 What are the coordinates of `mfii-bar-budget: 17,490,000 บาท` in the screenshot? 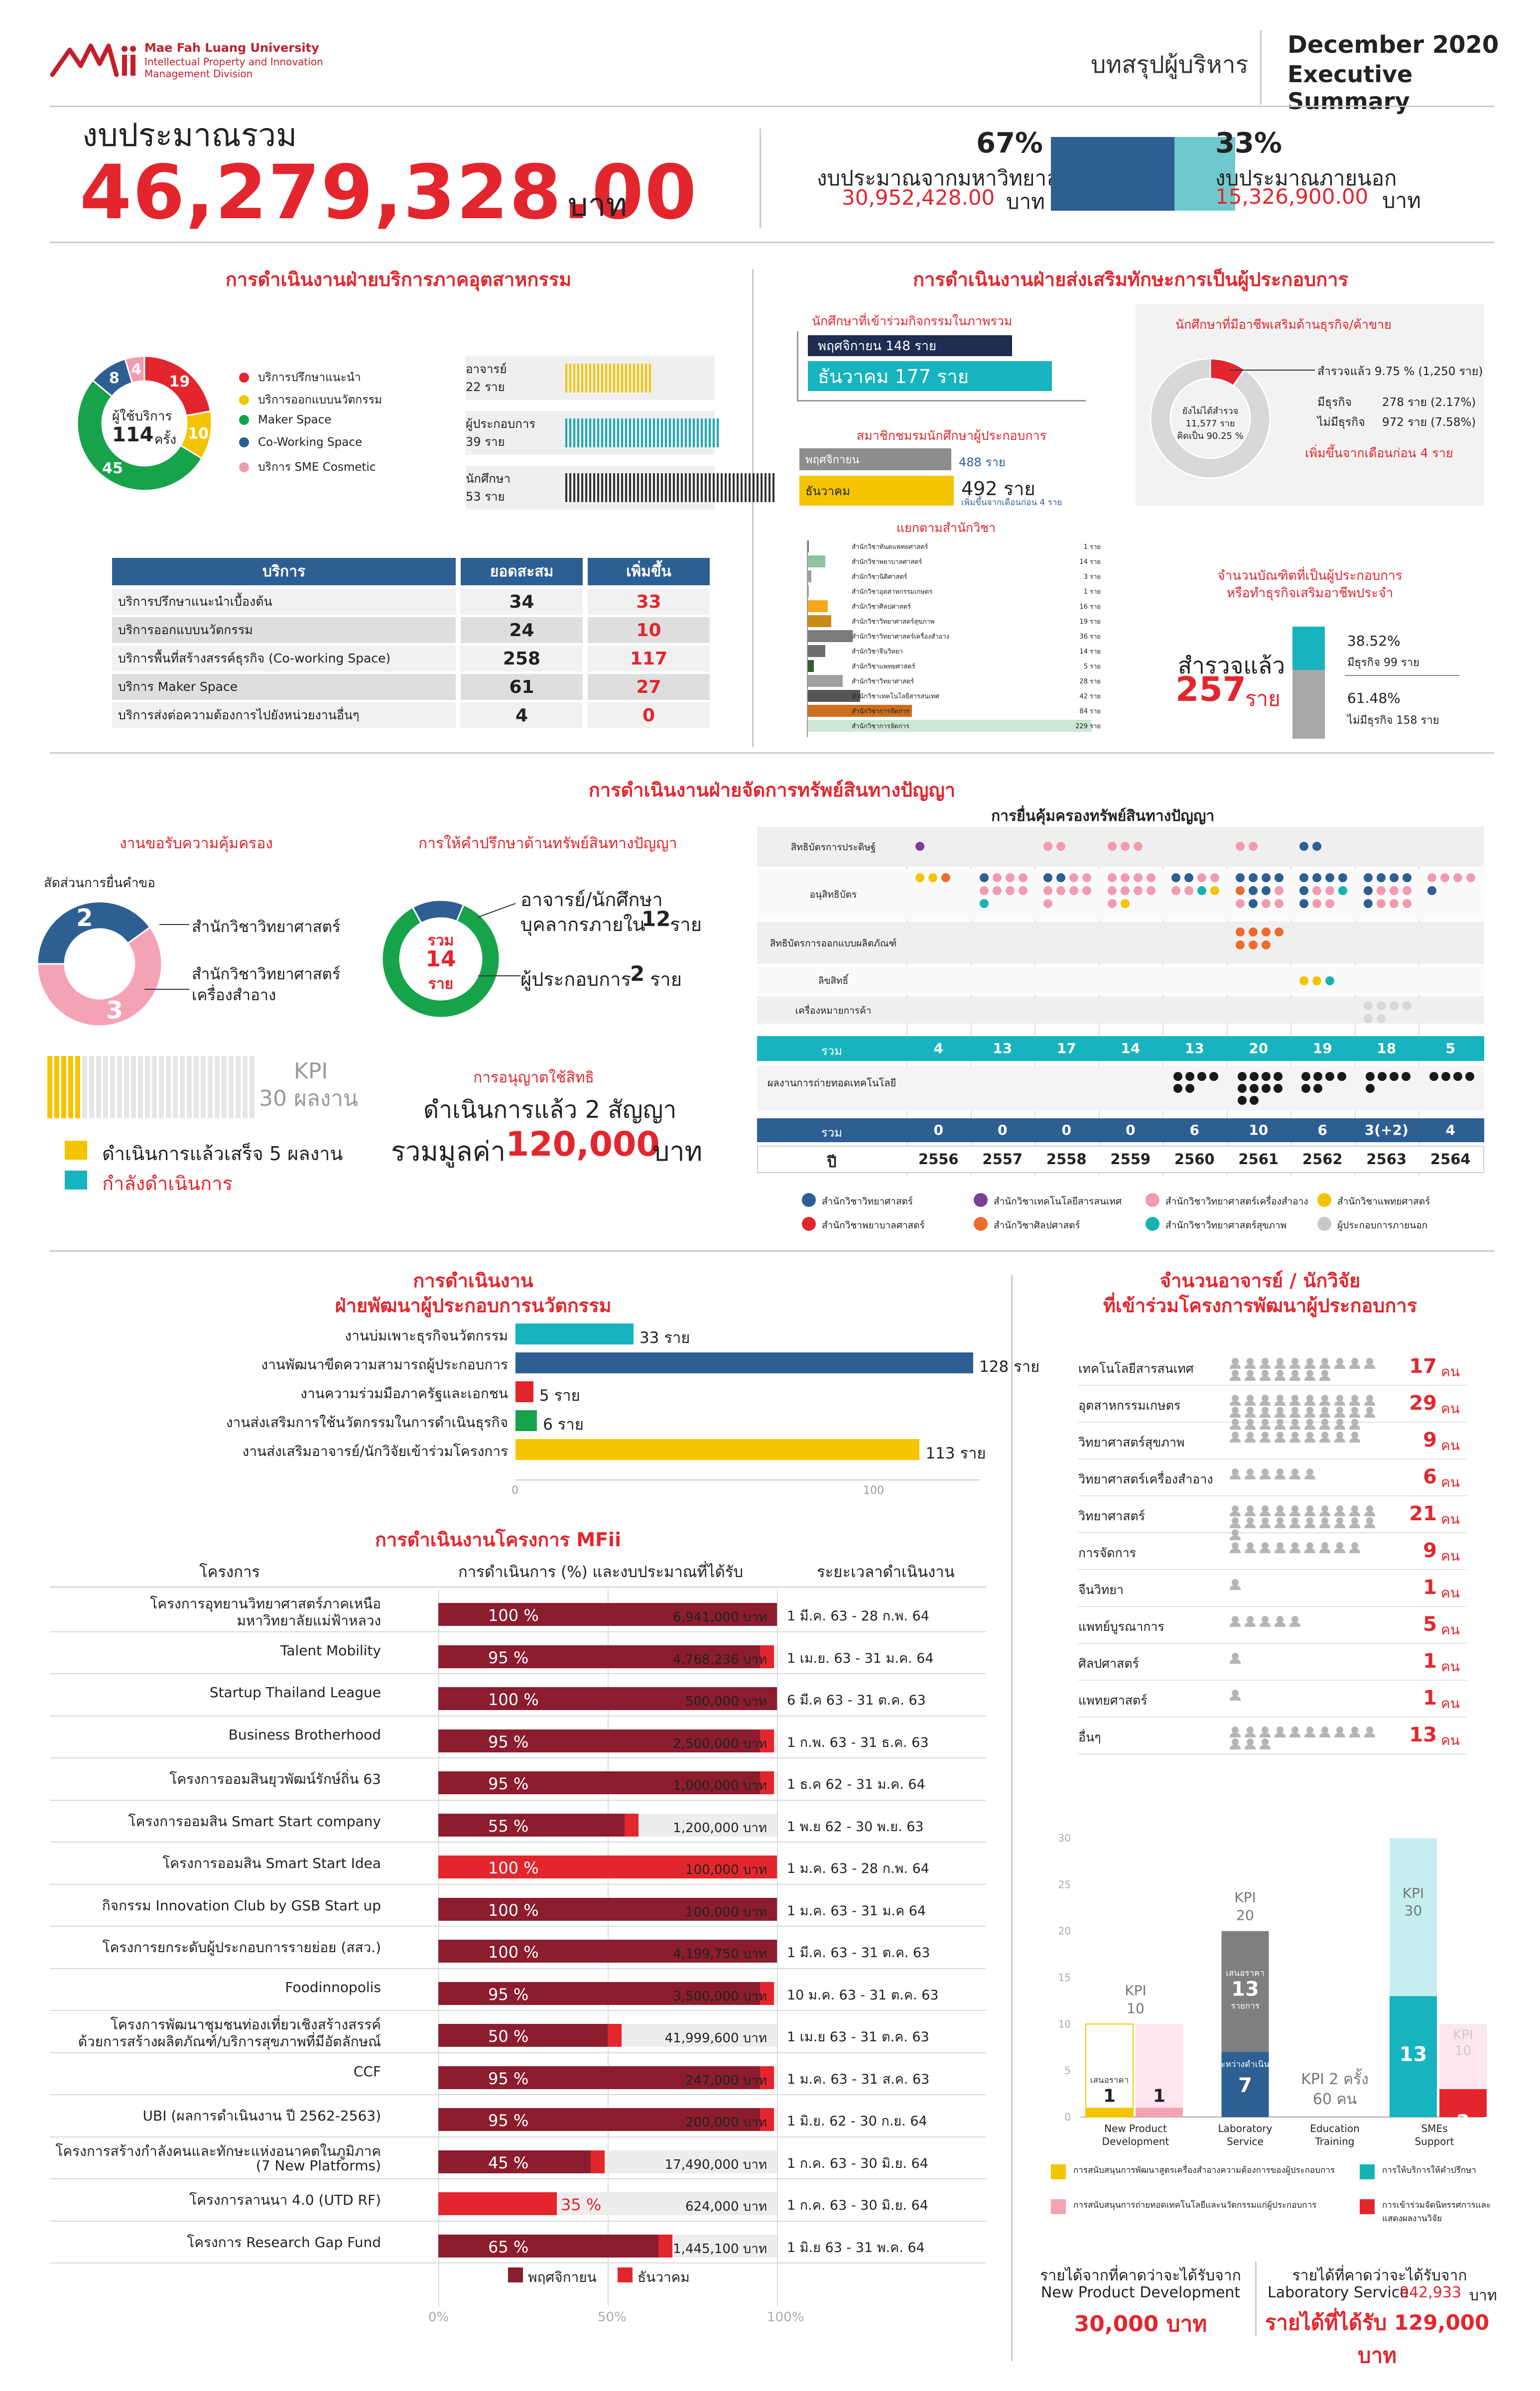 It's located at (715, 2164).